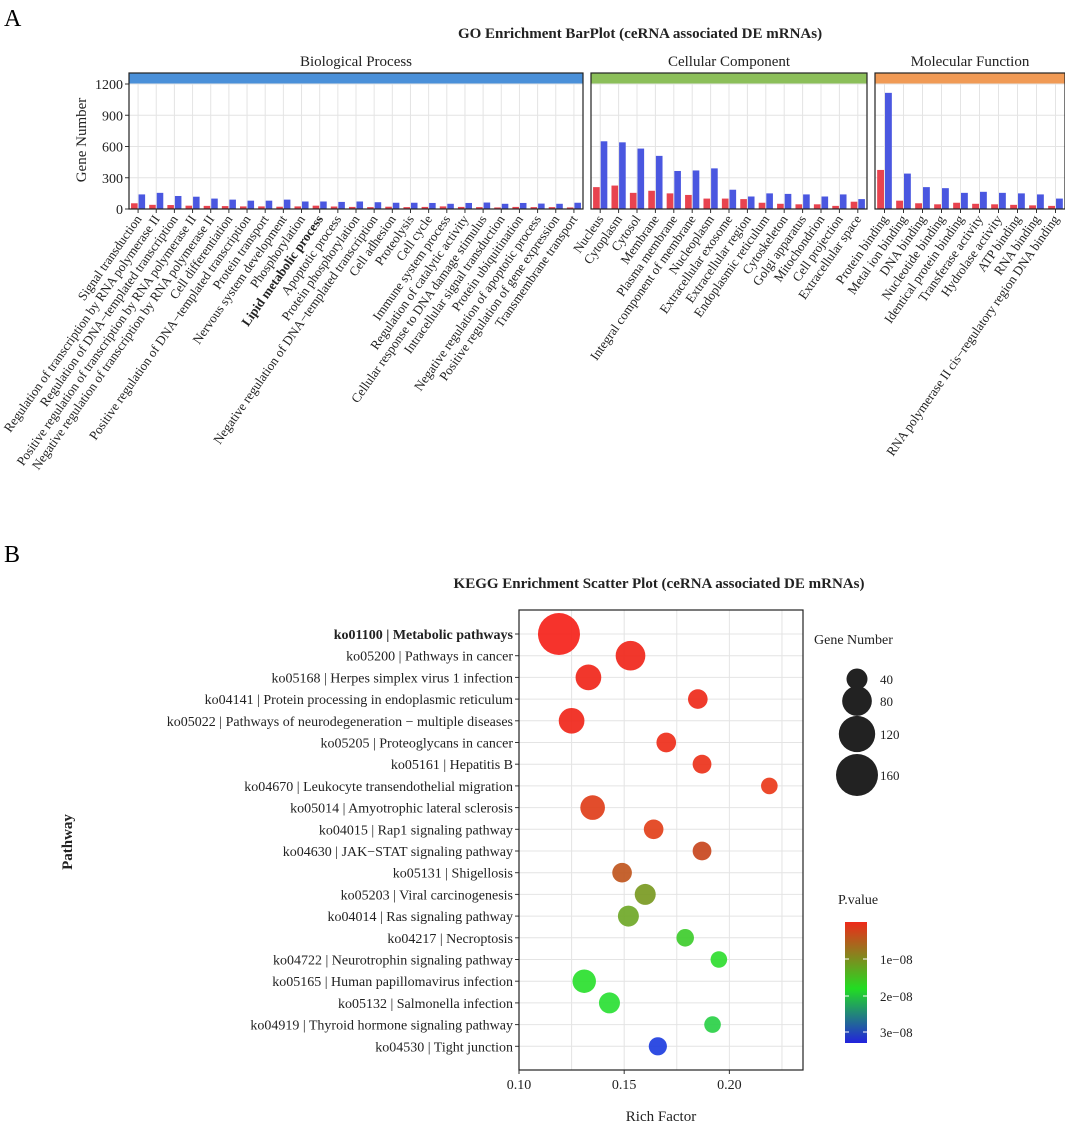 This screenshot has width=1065, height=1125. Describe the element at coordinates (729, 62) in the screenshot. I see `facet-title: Cellular Component` at that location.